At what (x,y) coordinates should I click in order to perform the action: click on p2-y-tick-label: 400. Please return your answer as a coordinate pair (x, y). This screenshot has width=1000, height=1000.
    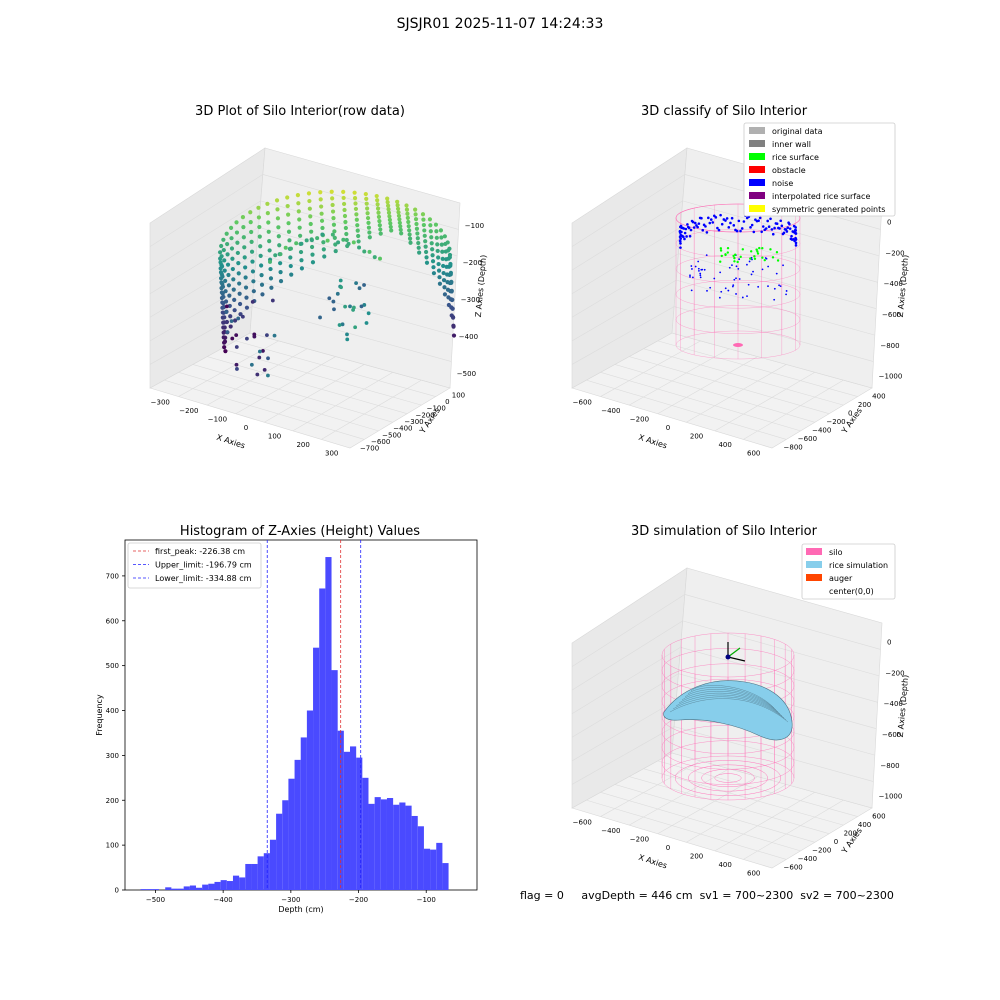
    Looking at the image, I should click on (878, 396).